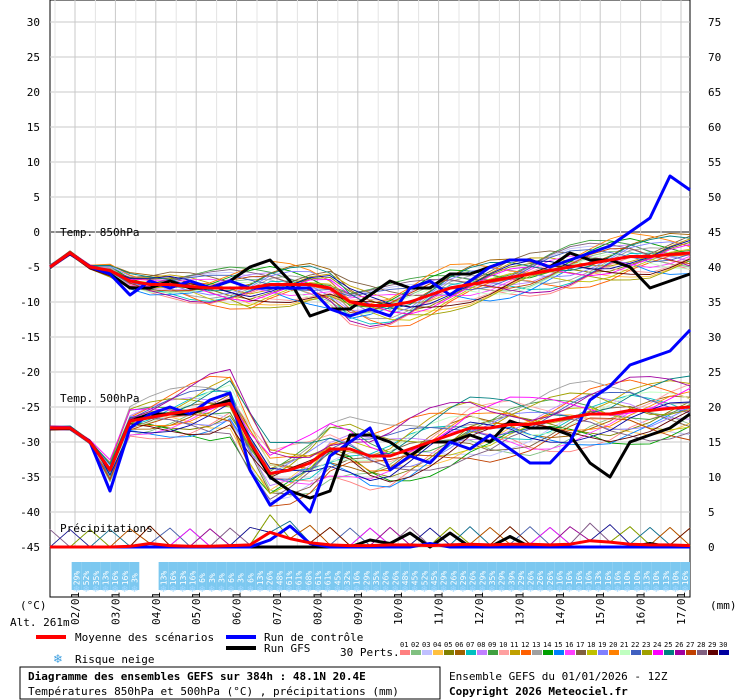 This screenshot has height=700, width=740. Describe the element at coordinates (30, 407) in the screenshot. I see `left-tick-label: -25` at that location.